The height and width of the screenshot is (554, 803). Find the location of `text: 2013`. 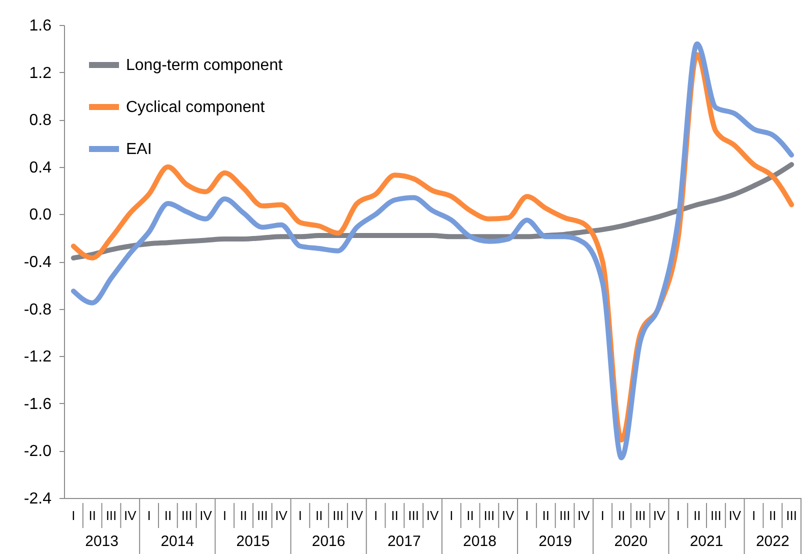

text: 2013 is located at coordinates (101, 541).